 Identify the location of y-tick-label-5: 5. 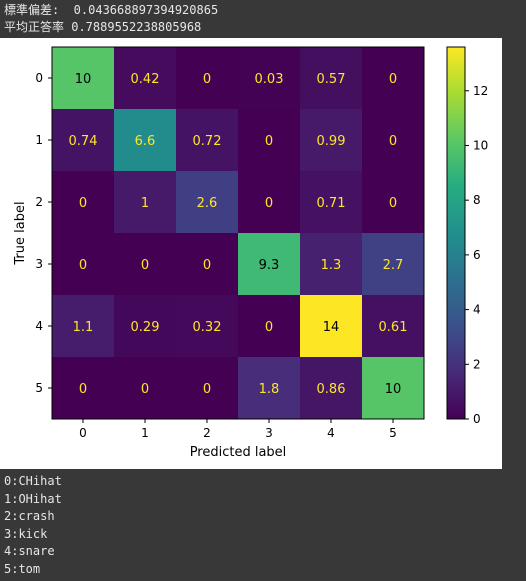
(39, 388).